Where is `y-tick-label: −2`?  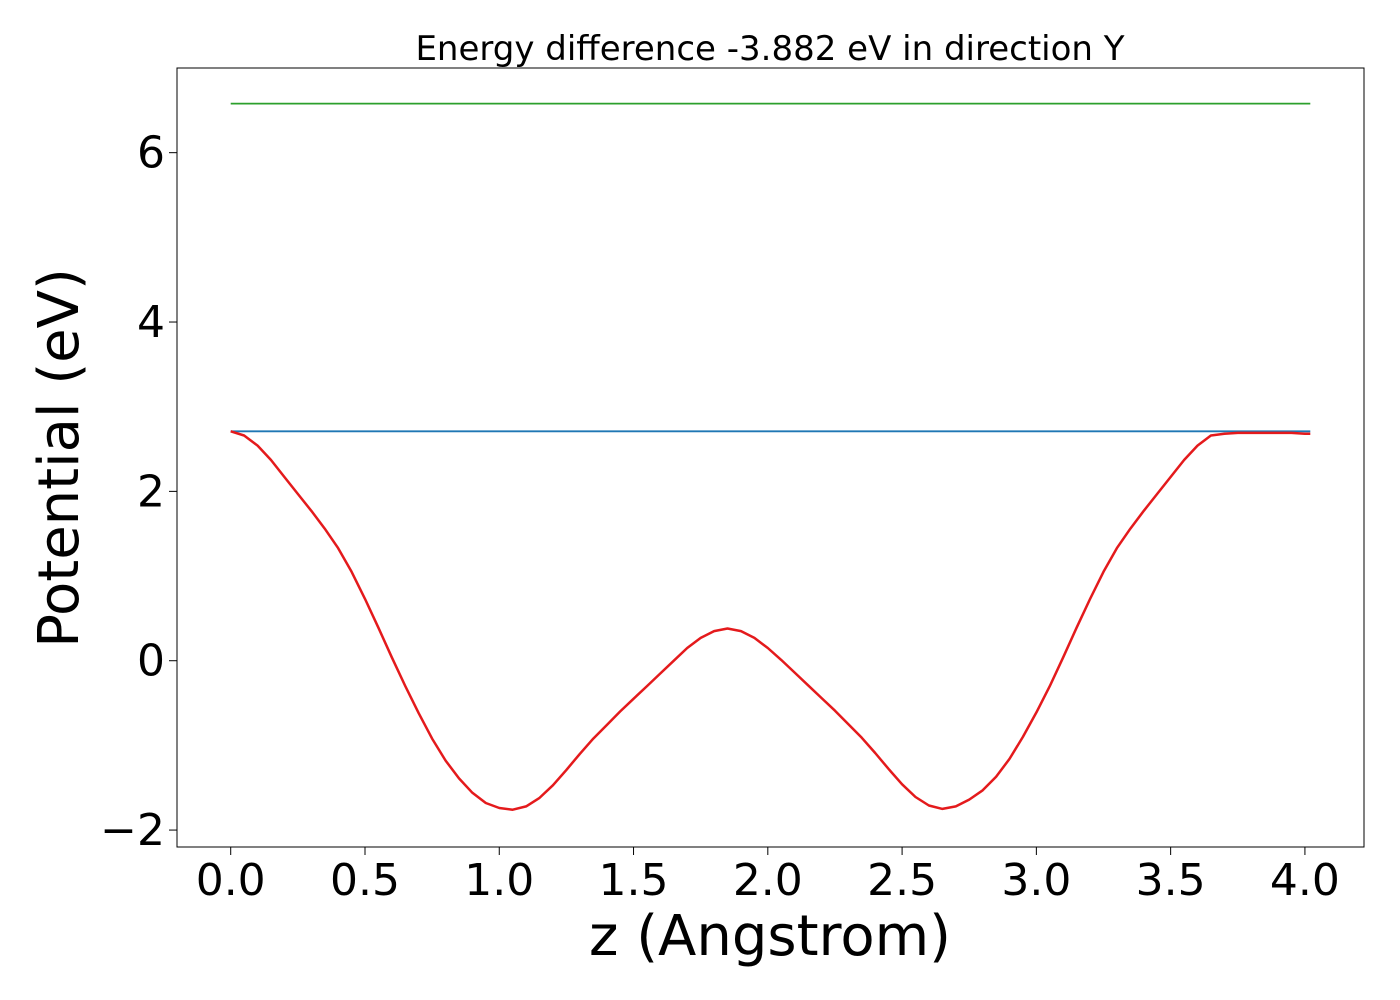 y-tick-label: −2 is located at coordinates (132, 830).